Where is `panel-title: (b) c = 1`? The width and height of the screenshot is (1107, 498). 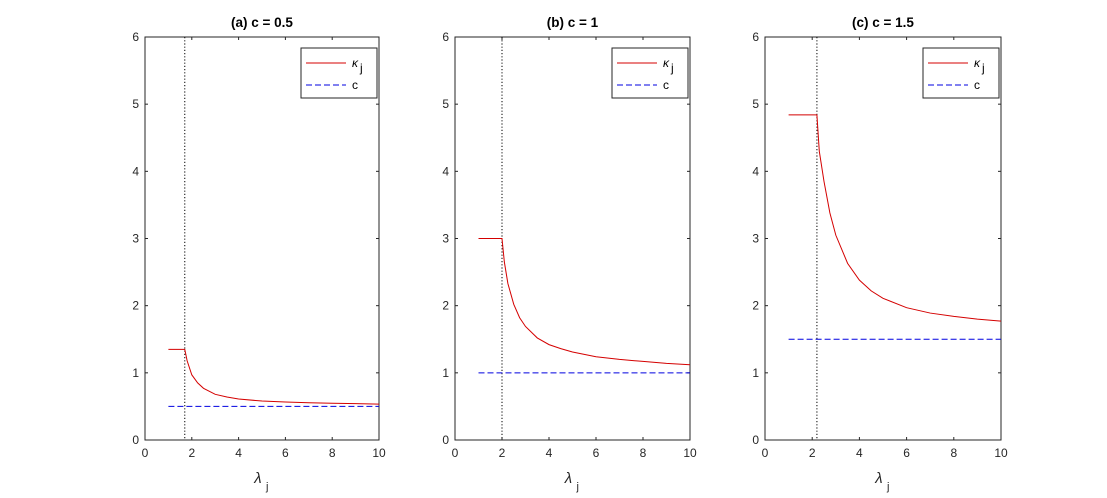 panel-title: (b) c = 1 is located at coordinates (573, 22).